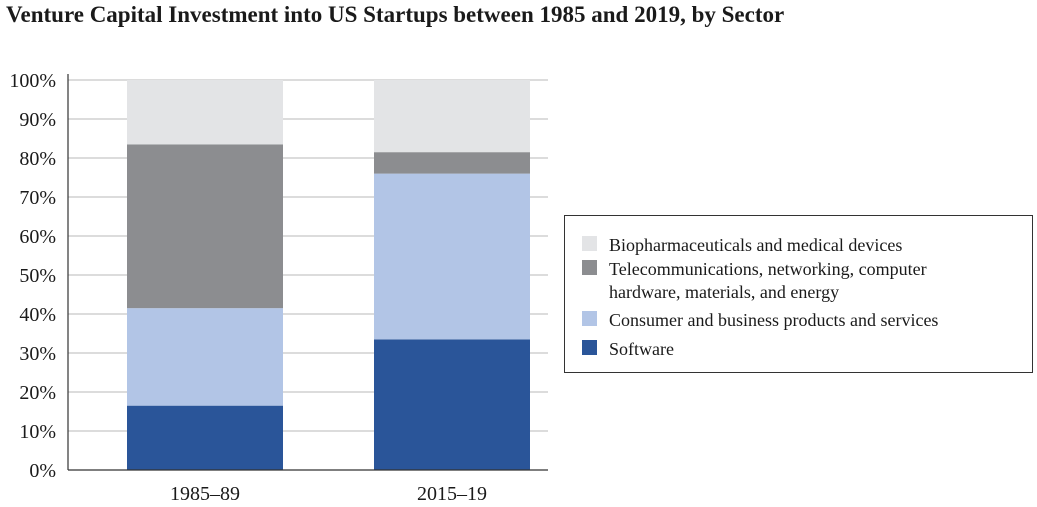  Describe the element at coordinates (641, 349) in the screenshot. I see `legend-label: Software` at that location.